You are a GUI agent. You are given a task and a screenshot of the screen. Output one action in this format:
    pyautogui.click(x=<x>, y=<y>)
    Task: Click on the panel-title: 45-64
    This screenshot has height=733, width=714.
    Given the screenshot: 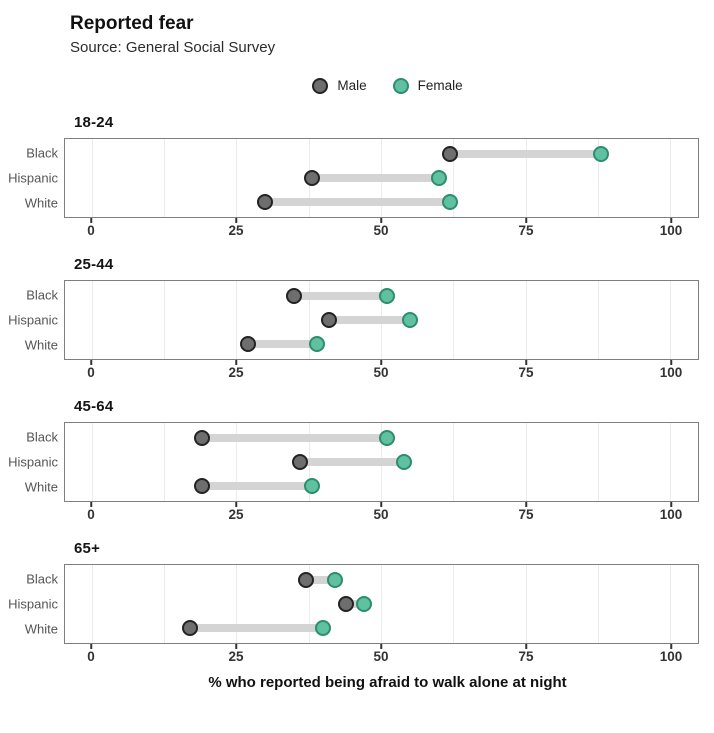 What is the action you would take?
    pyautogui.click(x=94, y=406)
    